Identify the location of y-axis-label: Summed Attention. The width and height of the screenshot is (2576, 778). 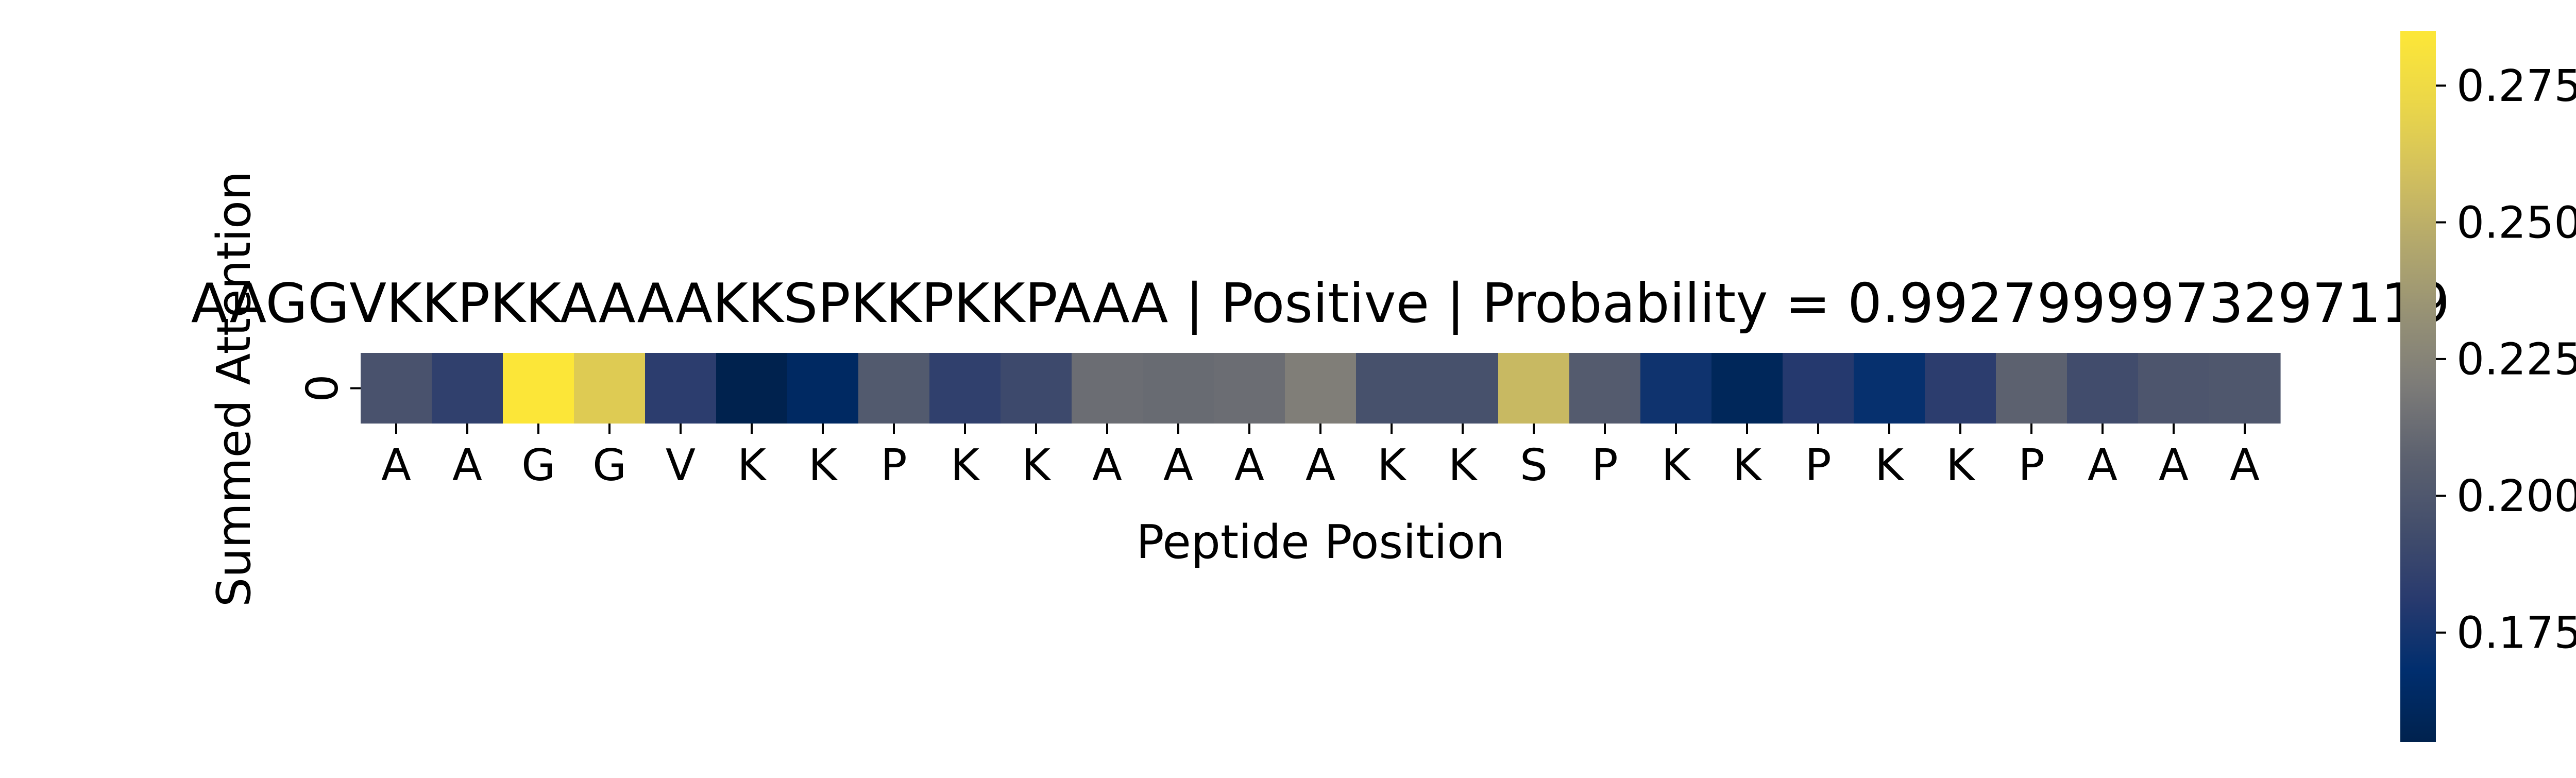
(234, 389).